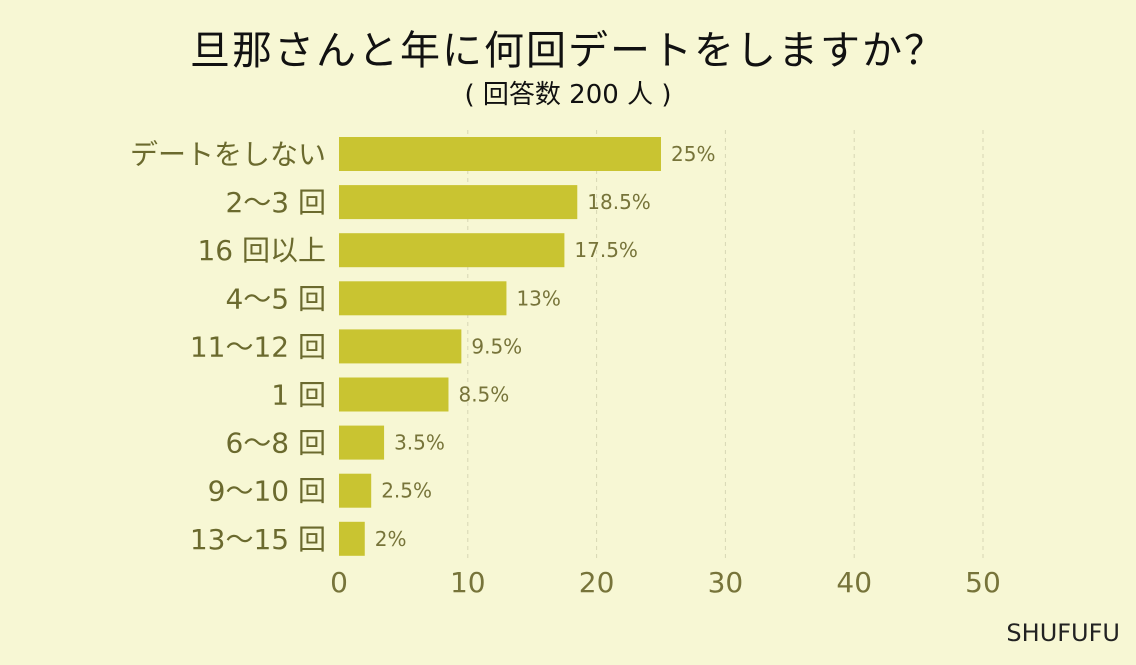  Describe the element at coordinates (261, 250) in the screenshot. I see `category-label: 16 回以上` at that location.